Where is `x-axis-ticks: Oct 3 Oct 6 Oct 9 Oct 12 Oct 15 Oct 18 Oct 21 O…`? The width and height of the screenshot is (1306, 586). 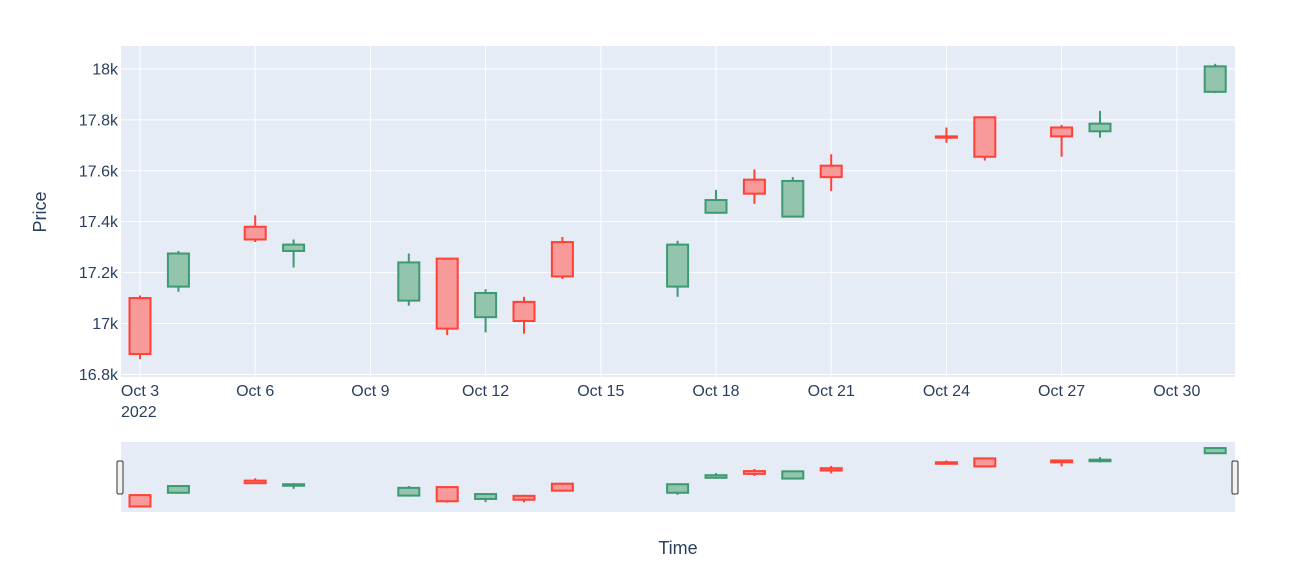
x-axis-ticks: Oct 3 Oct 6 Oct 9 Oct 12 Oct 15 Oct 18 Oct 21 O… is located at coordinates (661, 391).